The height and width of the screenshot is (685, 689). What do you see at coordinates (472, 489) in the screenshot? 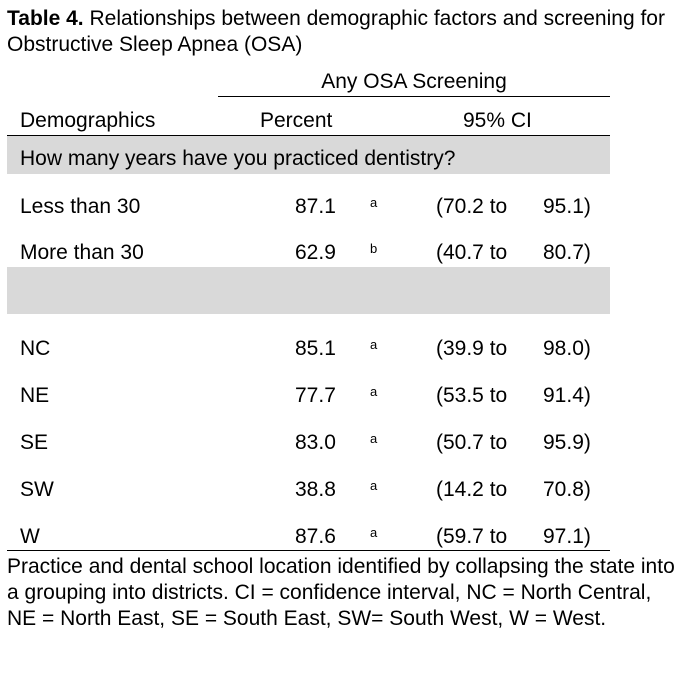
I see `row-ci-low: (14.2 to` at bounding box center [472, 489].